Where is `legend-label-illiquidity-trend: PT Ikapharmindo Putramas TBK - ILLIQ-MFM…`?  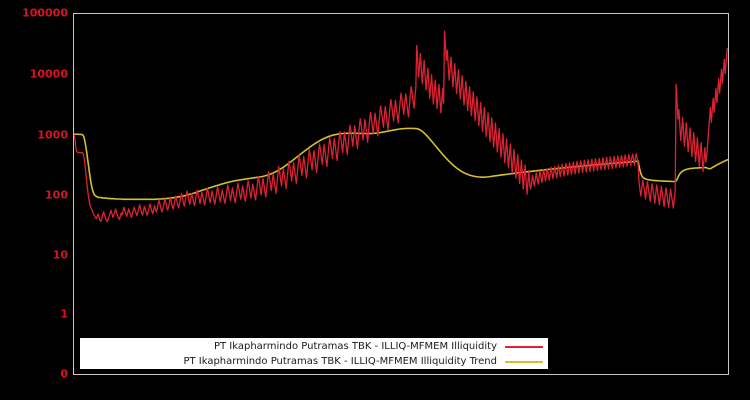 legend-label-illiquidity-trend: PT Ikapharmindo Putramas TBK - ILLIQ-MFM… is located at coordinates (340, 361).